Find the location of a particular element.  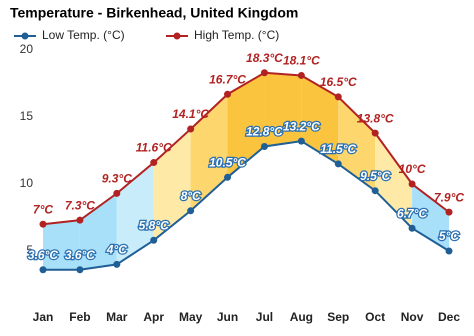

x-tick-label: Mar is located at coordinates (117, 317).